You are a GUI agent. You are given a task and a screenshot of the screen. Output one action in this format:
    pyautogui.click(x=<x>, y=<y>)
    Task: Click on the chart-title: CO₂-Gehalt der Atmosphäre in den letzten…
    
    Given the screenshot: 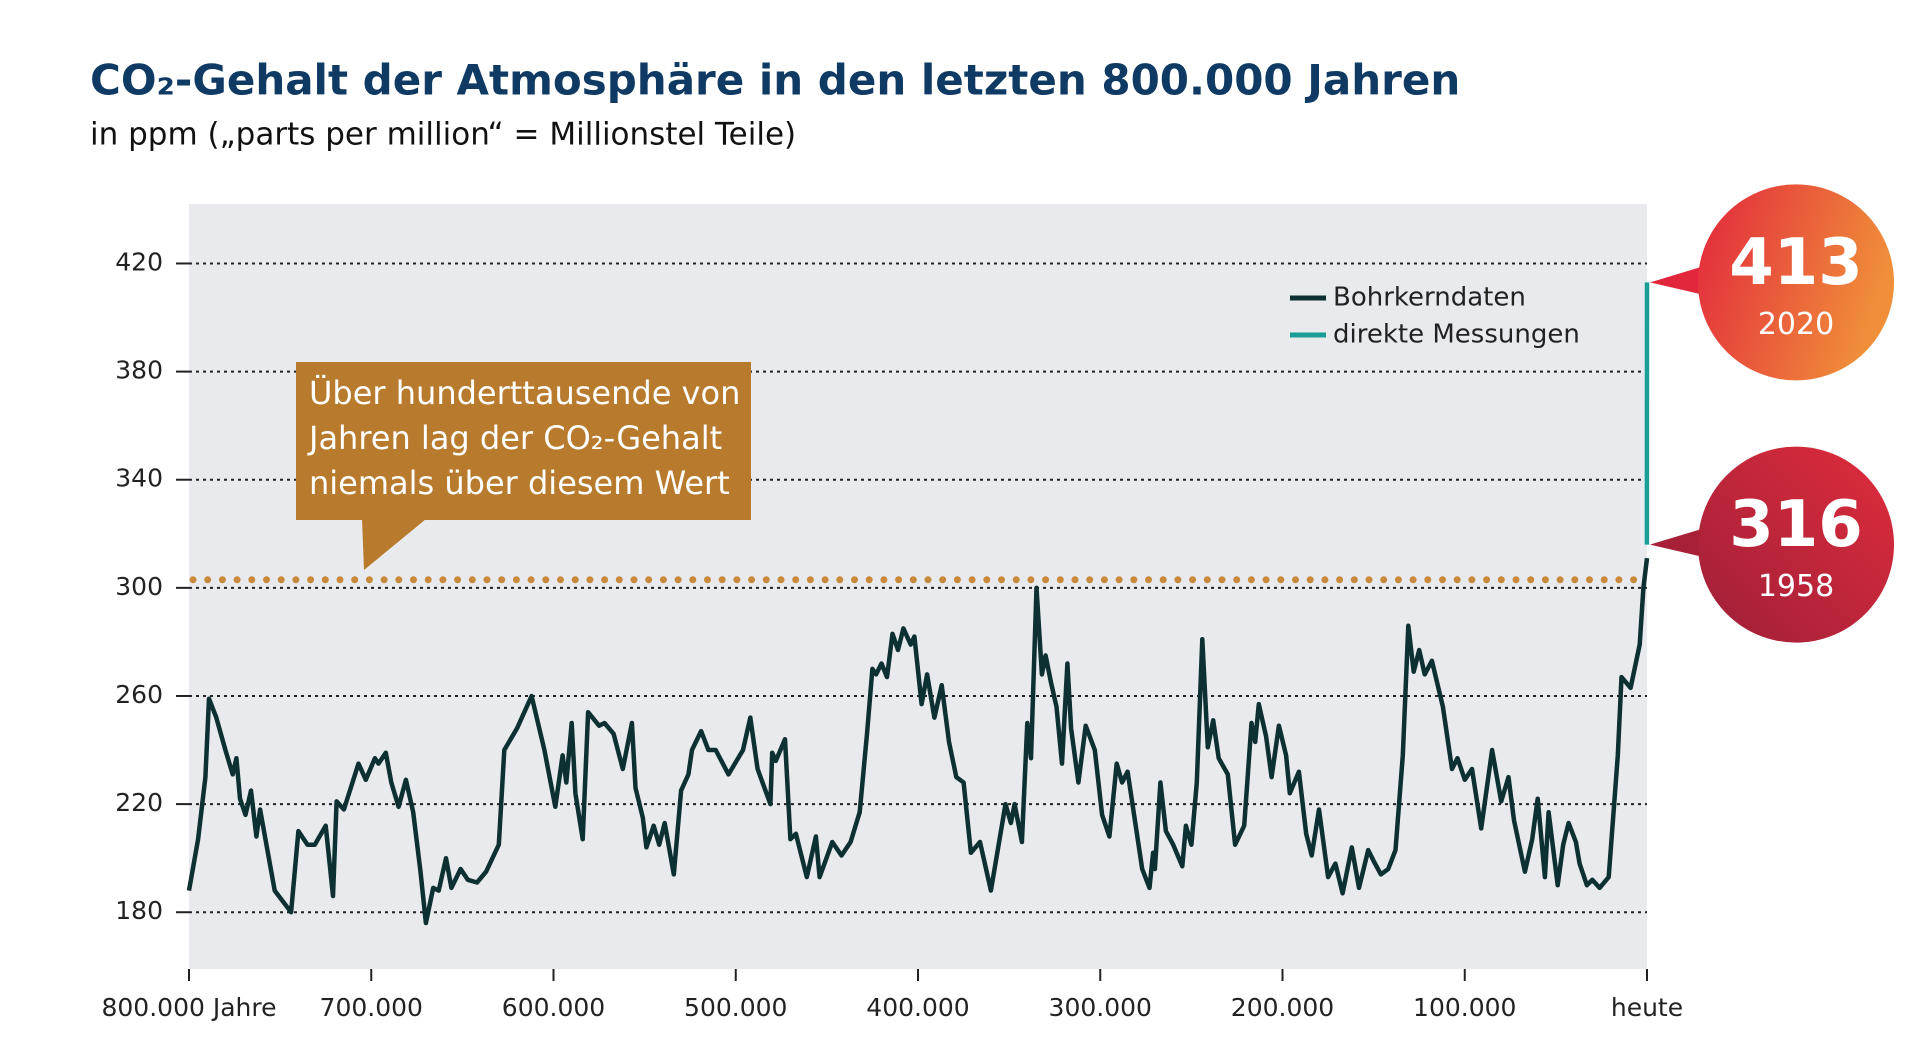 What is the action you would take?
    pyautogui.click(x=775, y=80)
    